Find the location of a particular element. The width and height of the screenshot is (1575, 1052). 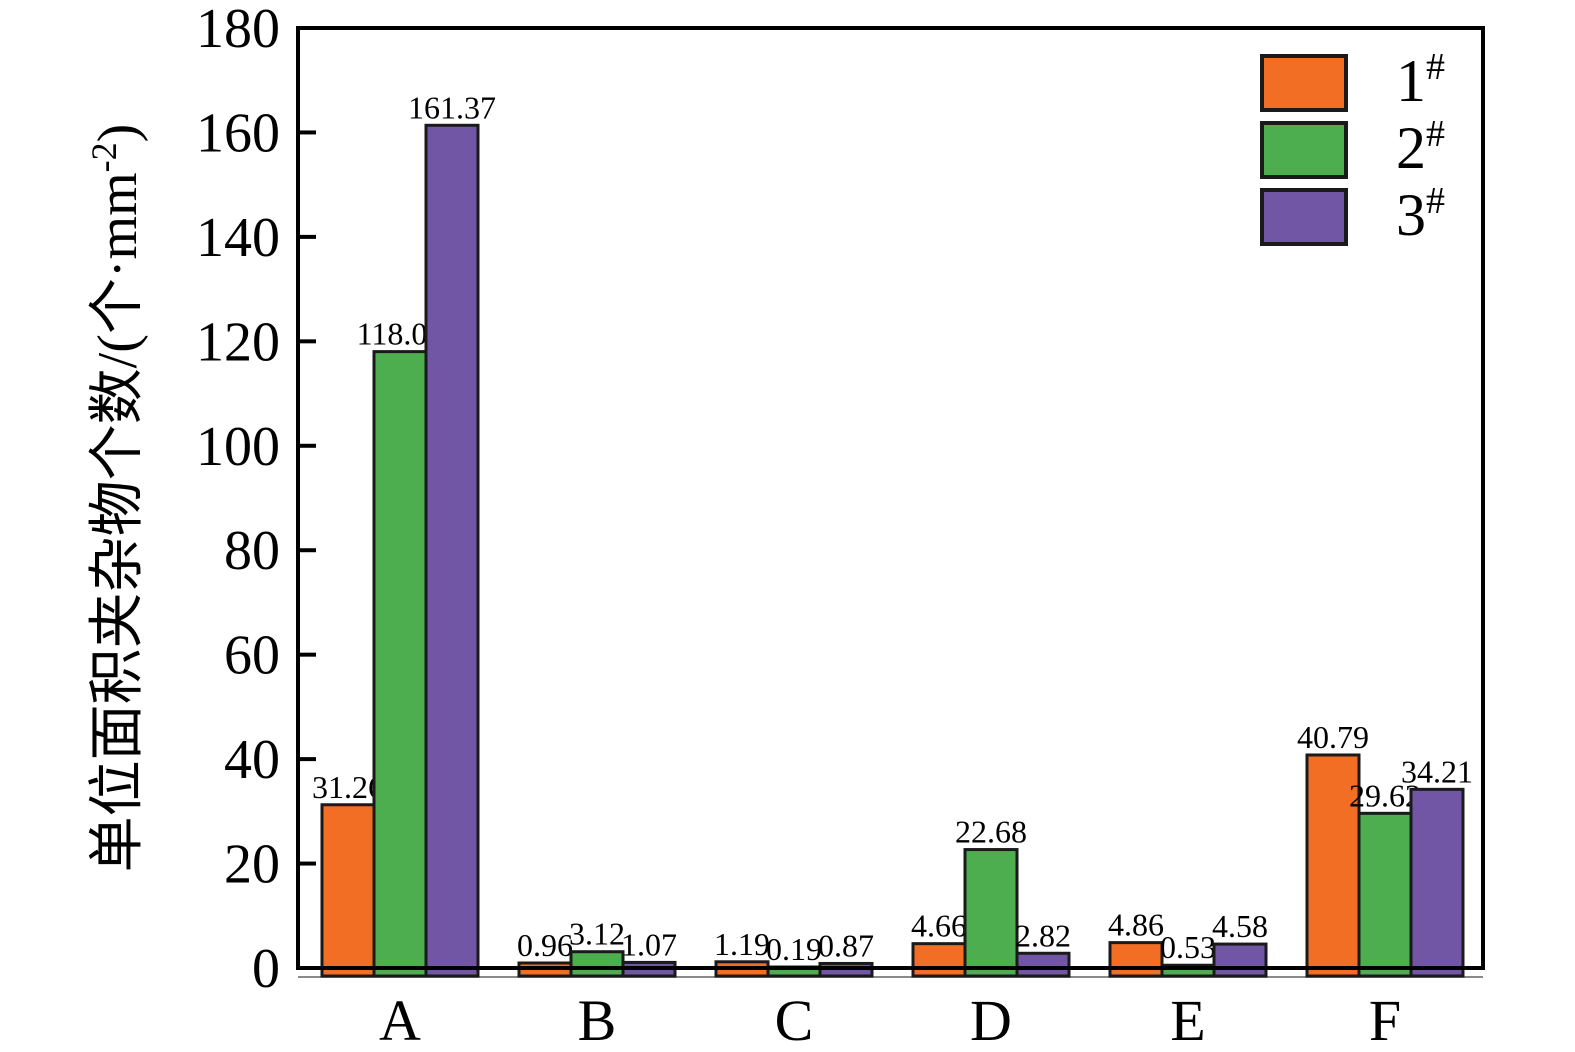

y-tick-label-140: 140 is located at coordinates (238, 238).